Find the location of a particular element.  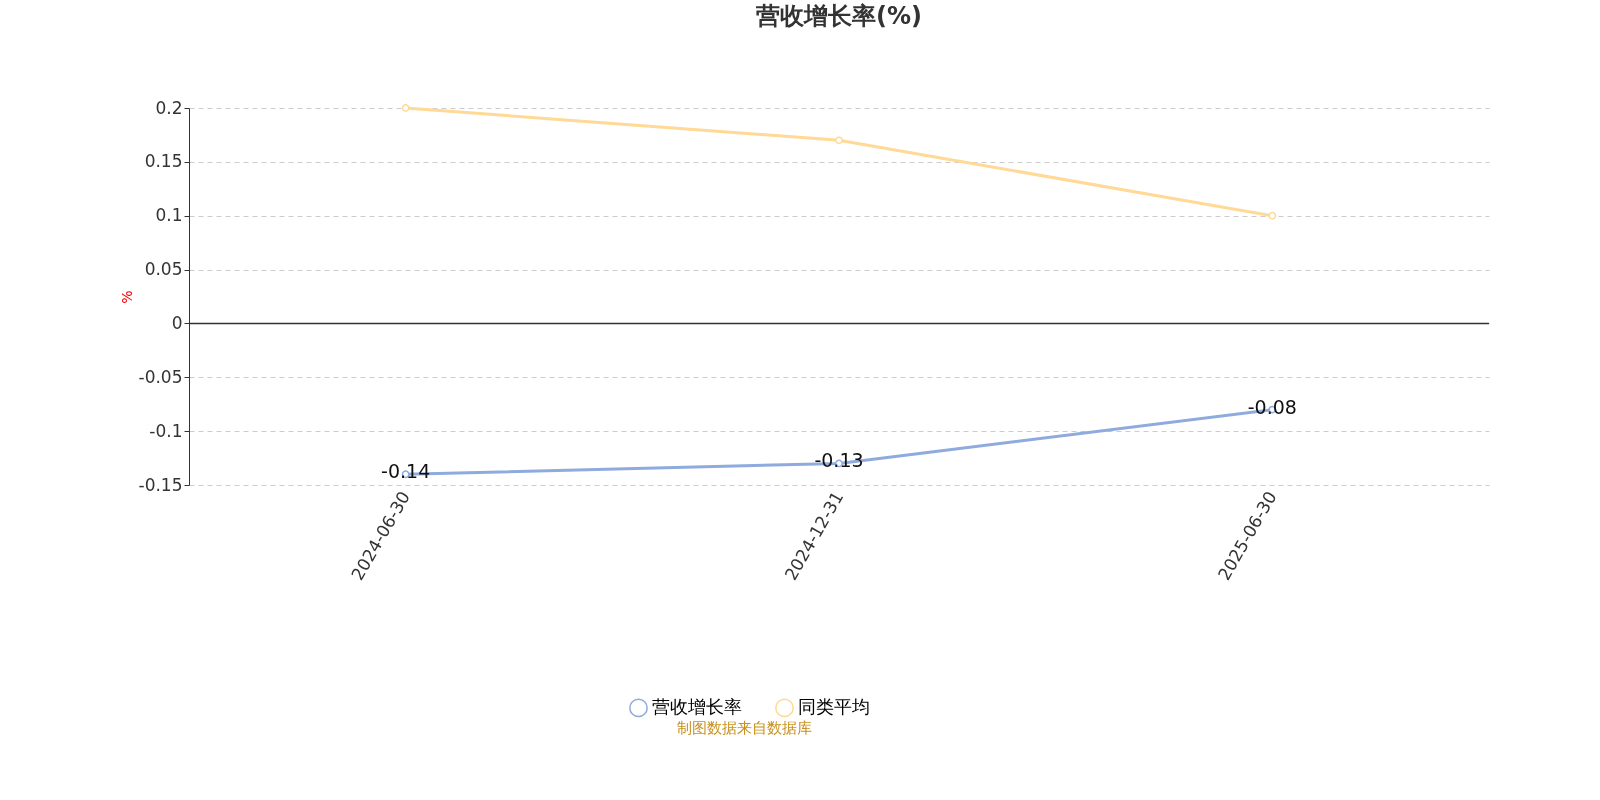

data-label: -0.08 is located at coordinates (1272, 406).